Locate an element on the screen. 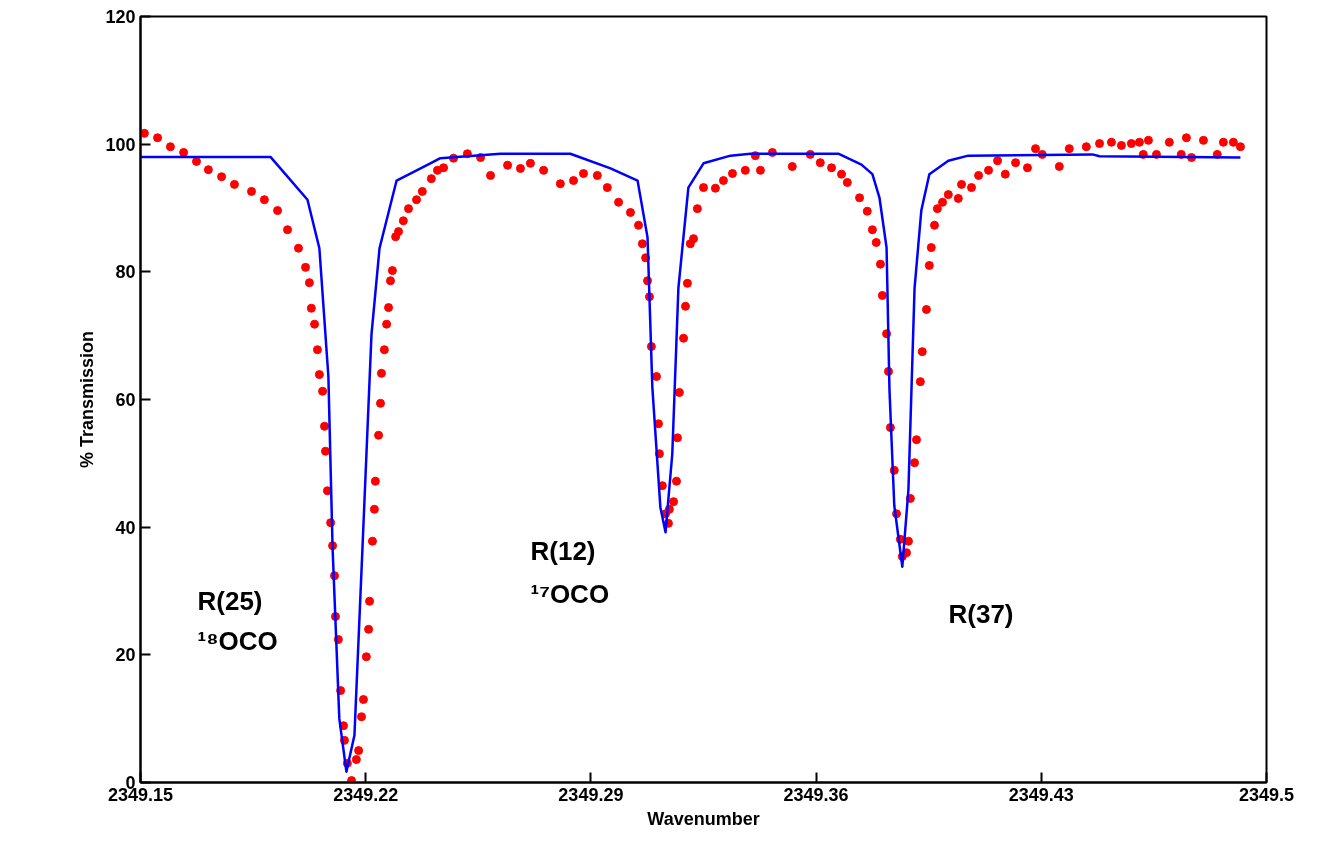  x-tick-label: 2349.5 is located at coordinates (1266, 794).